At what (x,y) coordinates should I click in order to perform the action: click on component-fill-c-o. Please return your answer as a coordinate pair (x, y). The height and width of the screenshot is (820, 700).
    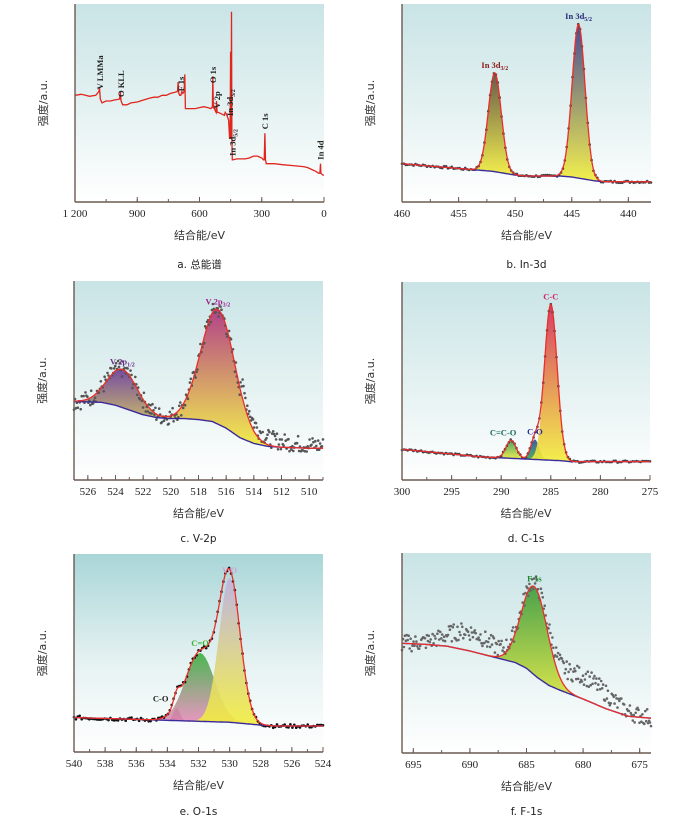
    Looking at the image, I should click on (200, 689).